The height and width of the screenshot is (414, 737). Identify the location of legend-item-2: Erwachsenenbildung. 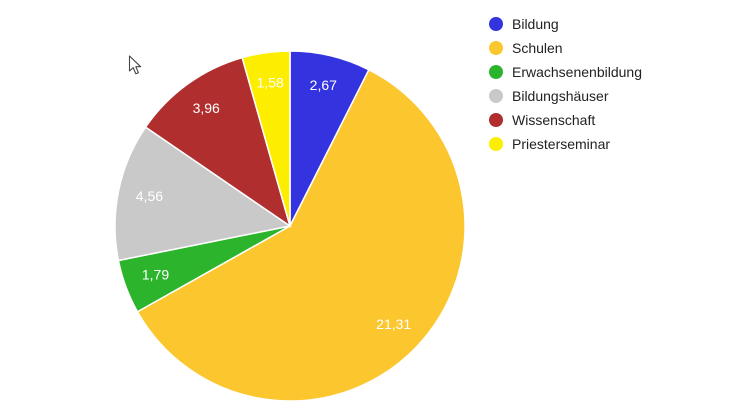
(565, 72).